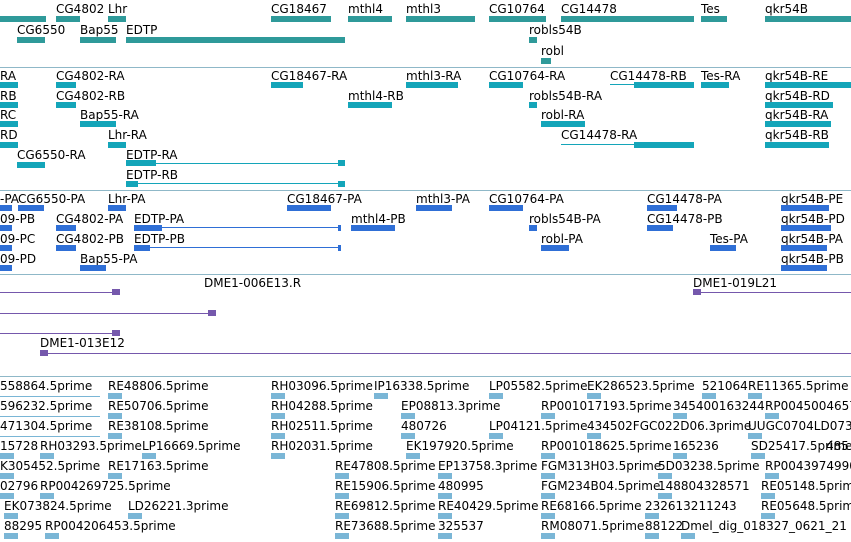 The height and width of the screenshot is (542, 851). Describe the element at coordinates (725, 386) in the screenshot. I see `est-label: 521064` at that location.